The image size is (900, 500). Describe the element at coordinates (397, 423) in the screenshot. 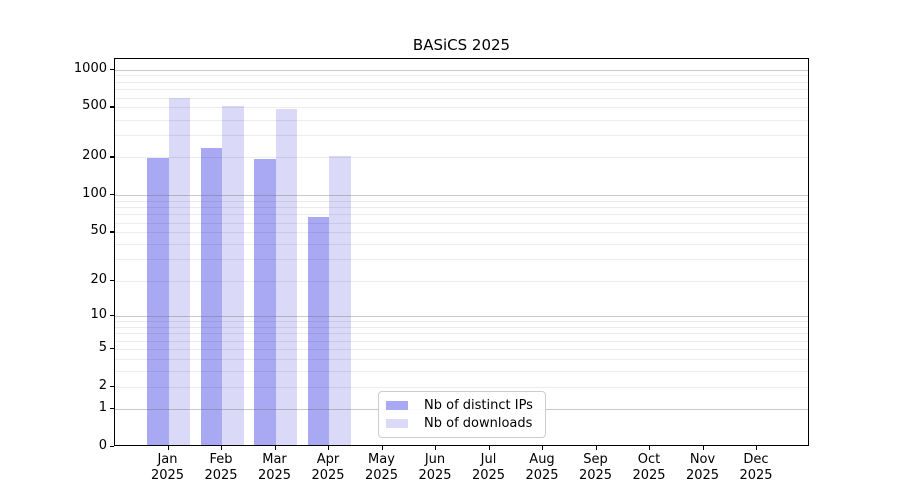

I see `legend-swatch-downloads-icon` at that location.